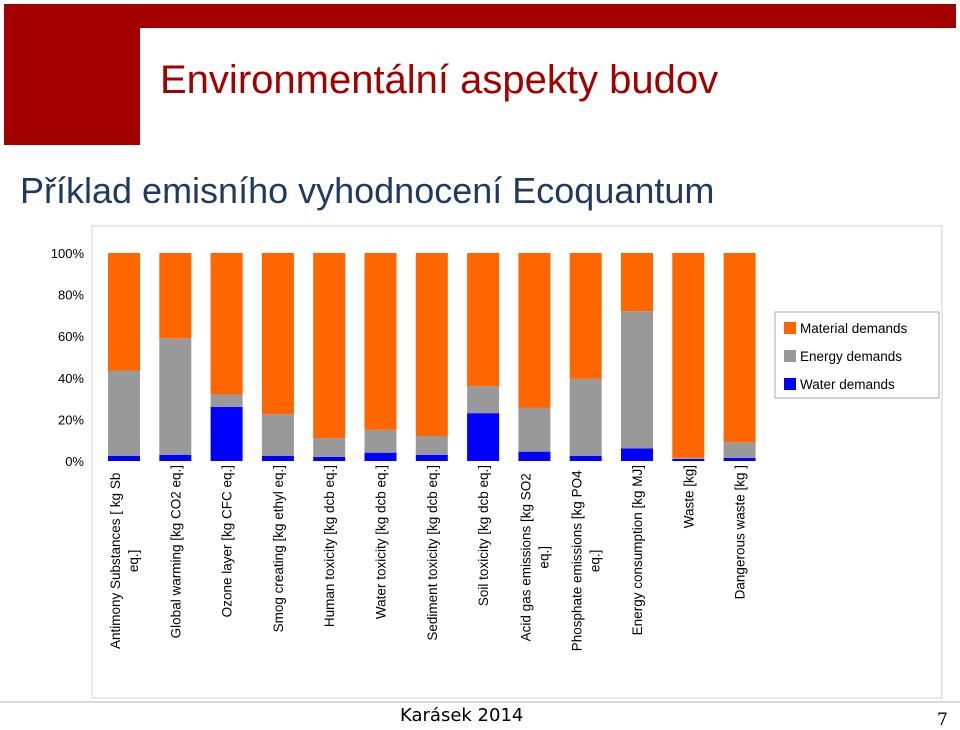 The height and width of the screenshot is (730, 960). I want to click on x-tick-label-group: Water toxicity [kg dcb eq.], so click(381, 542).